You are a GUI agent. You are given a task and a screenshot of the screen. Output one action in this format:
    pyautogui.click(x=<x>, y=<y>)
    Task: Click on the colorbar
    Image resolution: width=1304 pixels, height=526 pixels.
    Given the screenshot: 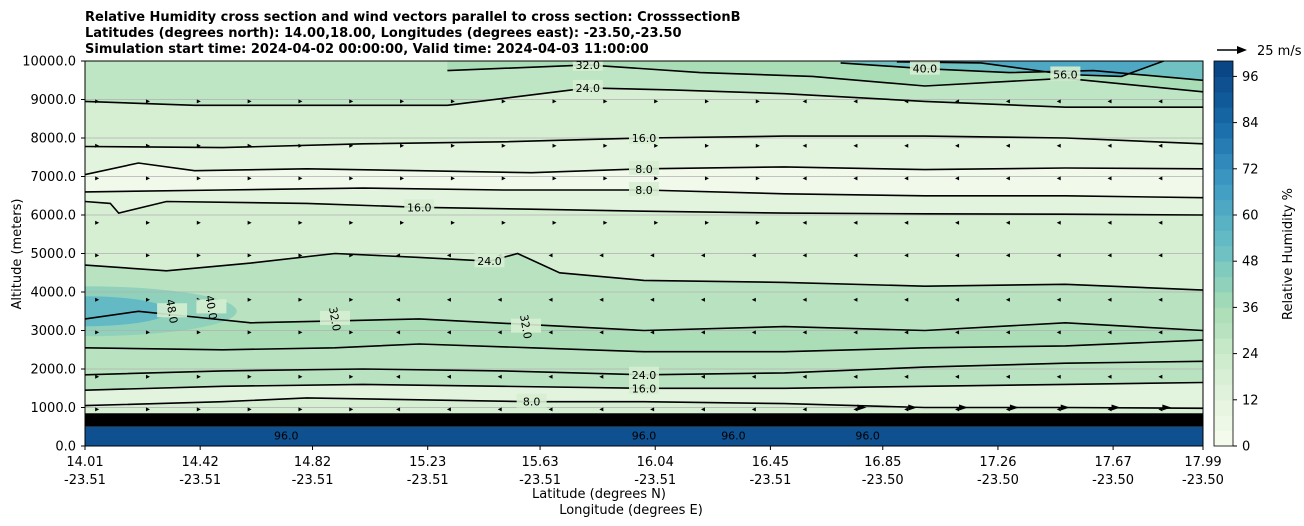 What is the action you would take?
    pyautogui.click(x=1223, y=254)
    